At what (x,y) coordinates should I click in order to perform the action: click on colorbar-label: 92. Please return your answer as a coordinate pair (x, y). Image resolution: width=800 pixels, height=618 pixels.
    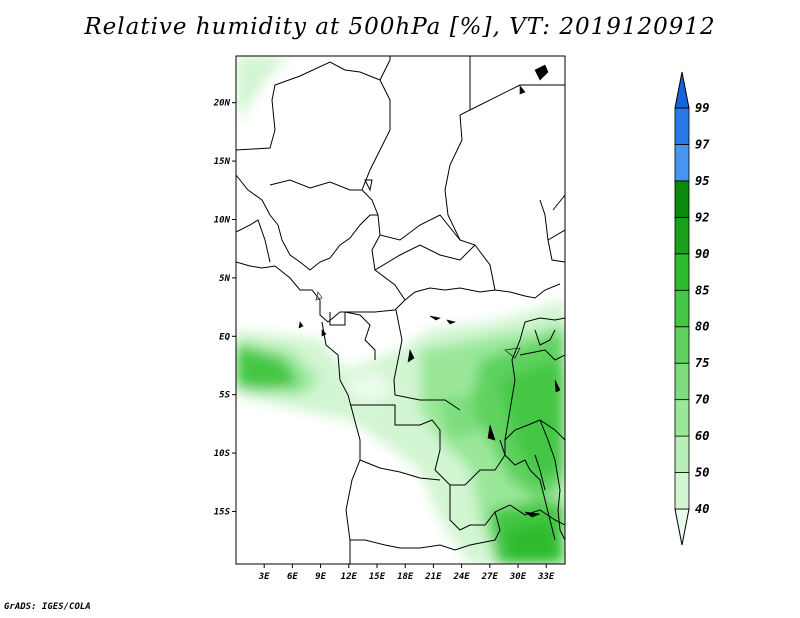
    Looking at the image, I should click on (702, 217).